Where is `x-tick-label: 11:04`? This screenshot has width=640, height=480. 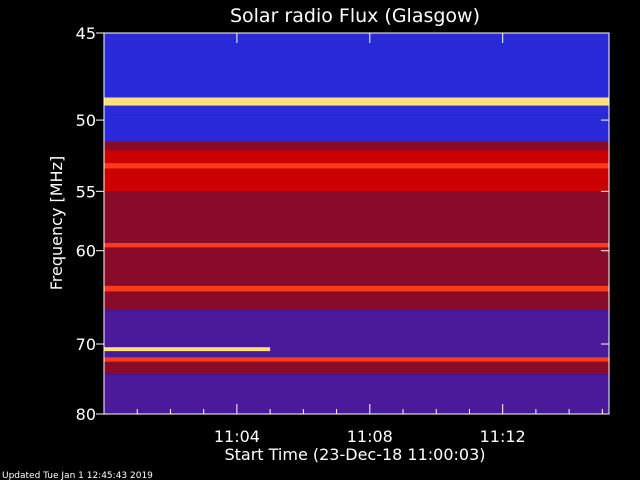 x-tick-label: 11:04 is located at coordinates (237, 436).